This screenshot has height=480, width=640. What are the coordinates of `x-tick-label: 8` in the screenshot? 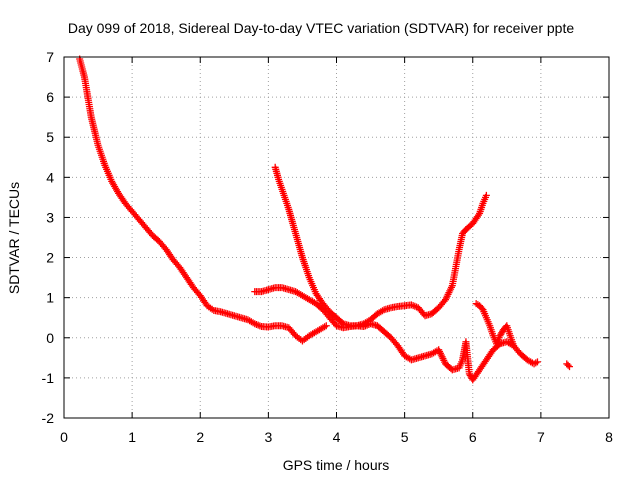 It's located at (609, 437).